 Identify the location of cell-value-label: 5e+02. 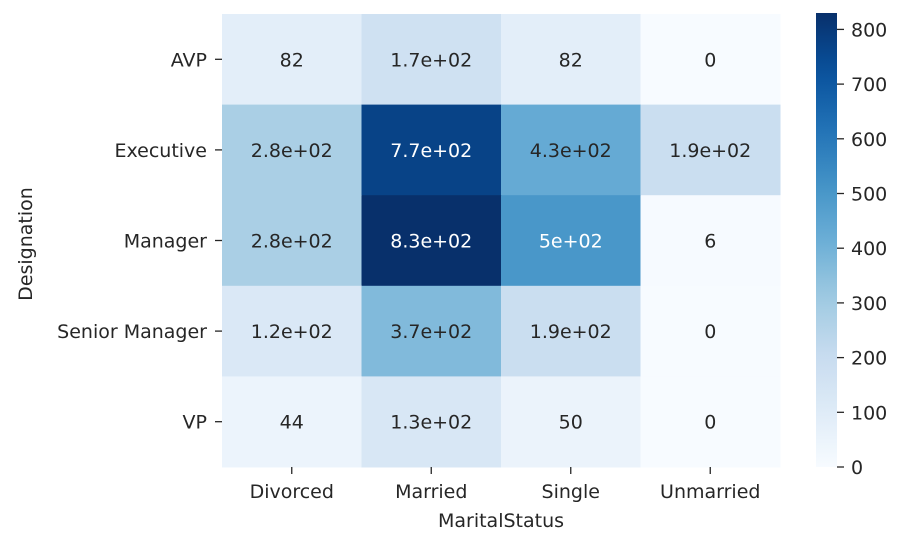
(571, 242).